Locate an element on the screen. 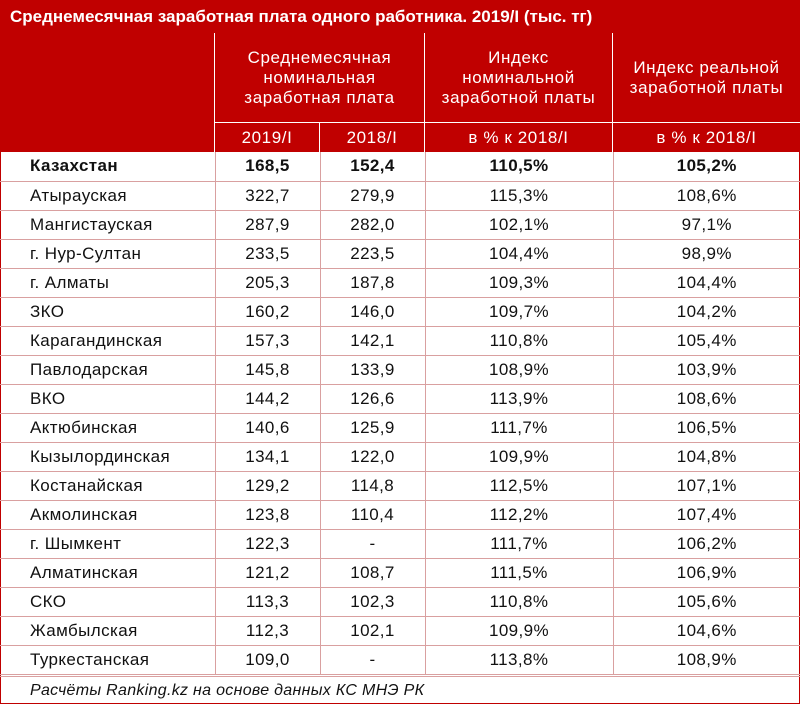 The width and height of the screenshot is (800, 704). salary-2018-cell: 142,1 is located at coordinates (373, 341).